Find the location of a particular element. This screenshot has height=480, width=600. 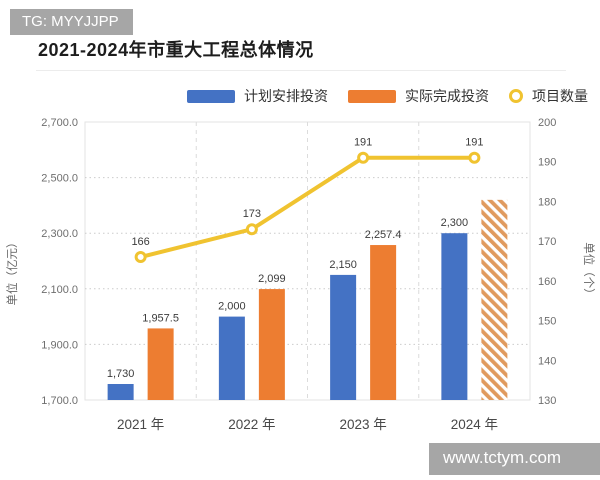

x-label-2023: 2023 年 is located at coordinates (362, 424).